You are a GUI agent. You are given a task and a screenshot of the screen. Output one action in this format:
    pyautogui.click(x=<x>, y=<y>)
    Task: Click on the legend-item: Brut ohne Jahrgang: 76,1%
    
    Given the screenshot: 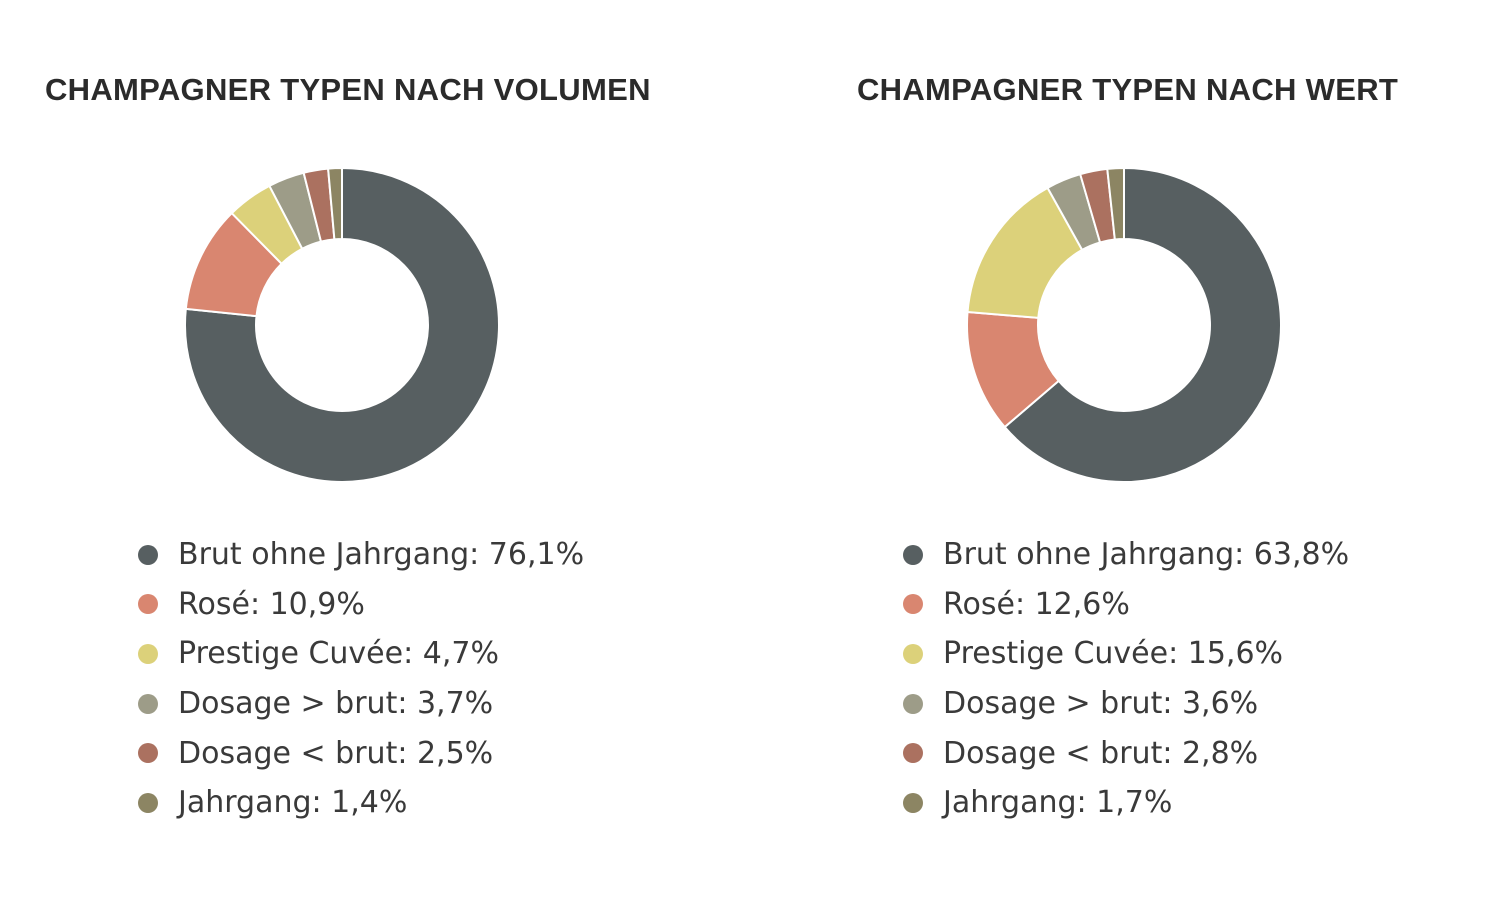 What is the action you would take?
    pyautogui.click(x=361, y=555)
    